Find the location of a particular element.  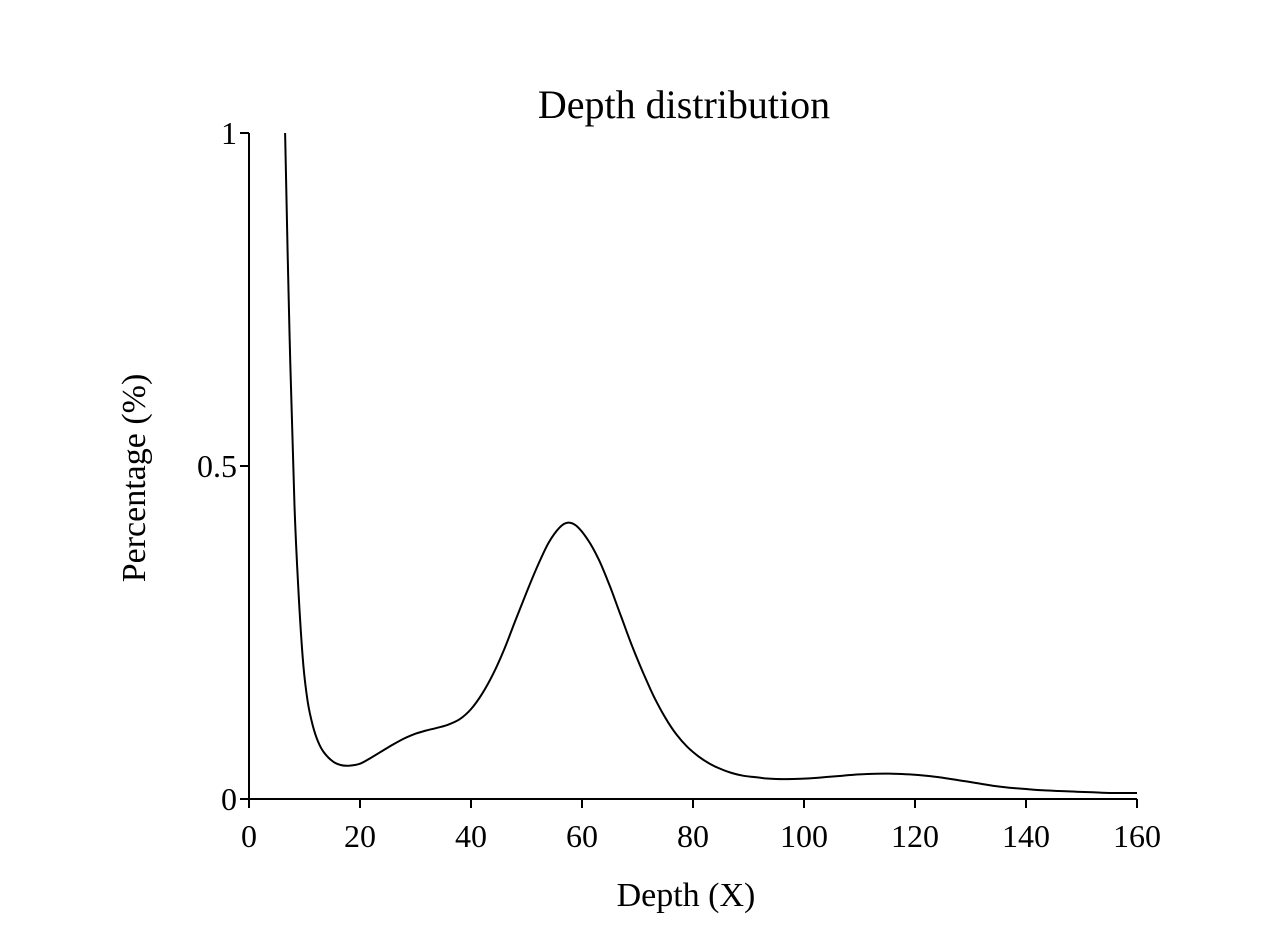

y-axis-ticks: 00.51 is located at coordinates (223, 466).